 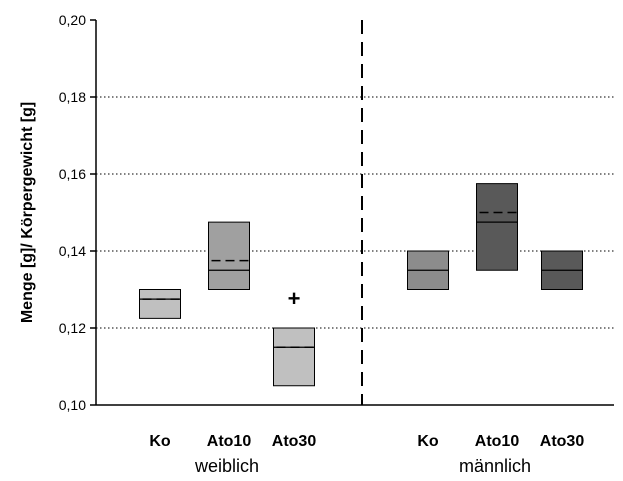 What do you see at coordinates (495, 466) in the screenshot?
I see `group-label: männlich` at bounding box center [495, 466].